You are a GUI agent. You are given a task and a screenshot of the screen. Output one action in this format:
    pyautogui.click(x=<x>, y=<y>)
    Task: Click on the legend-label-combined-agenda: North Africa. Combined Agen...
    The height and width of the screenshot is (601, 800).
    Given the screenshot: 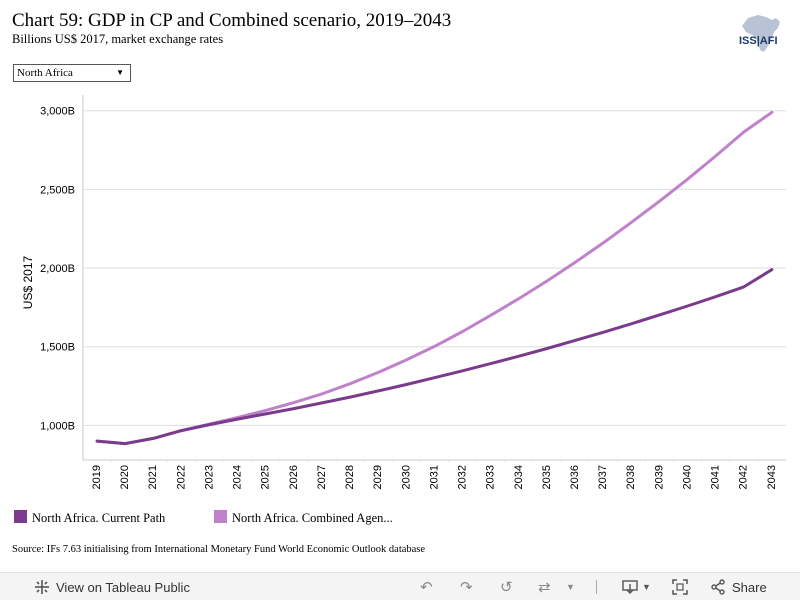 What is the action you would take?
    pyautogui.click(x=312, y=518)
    